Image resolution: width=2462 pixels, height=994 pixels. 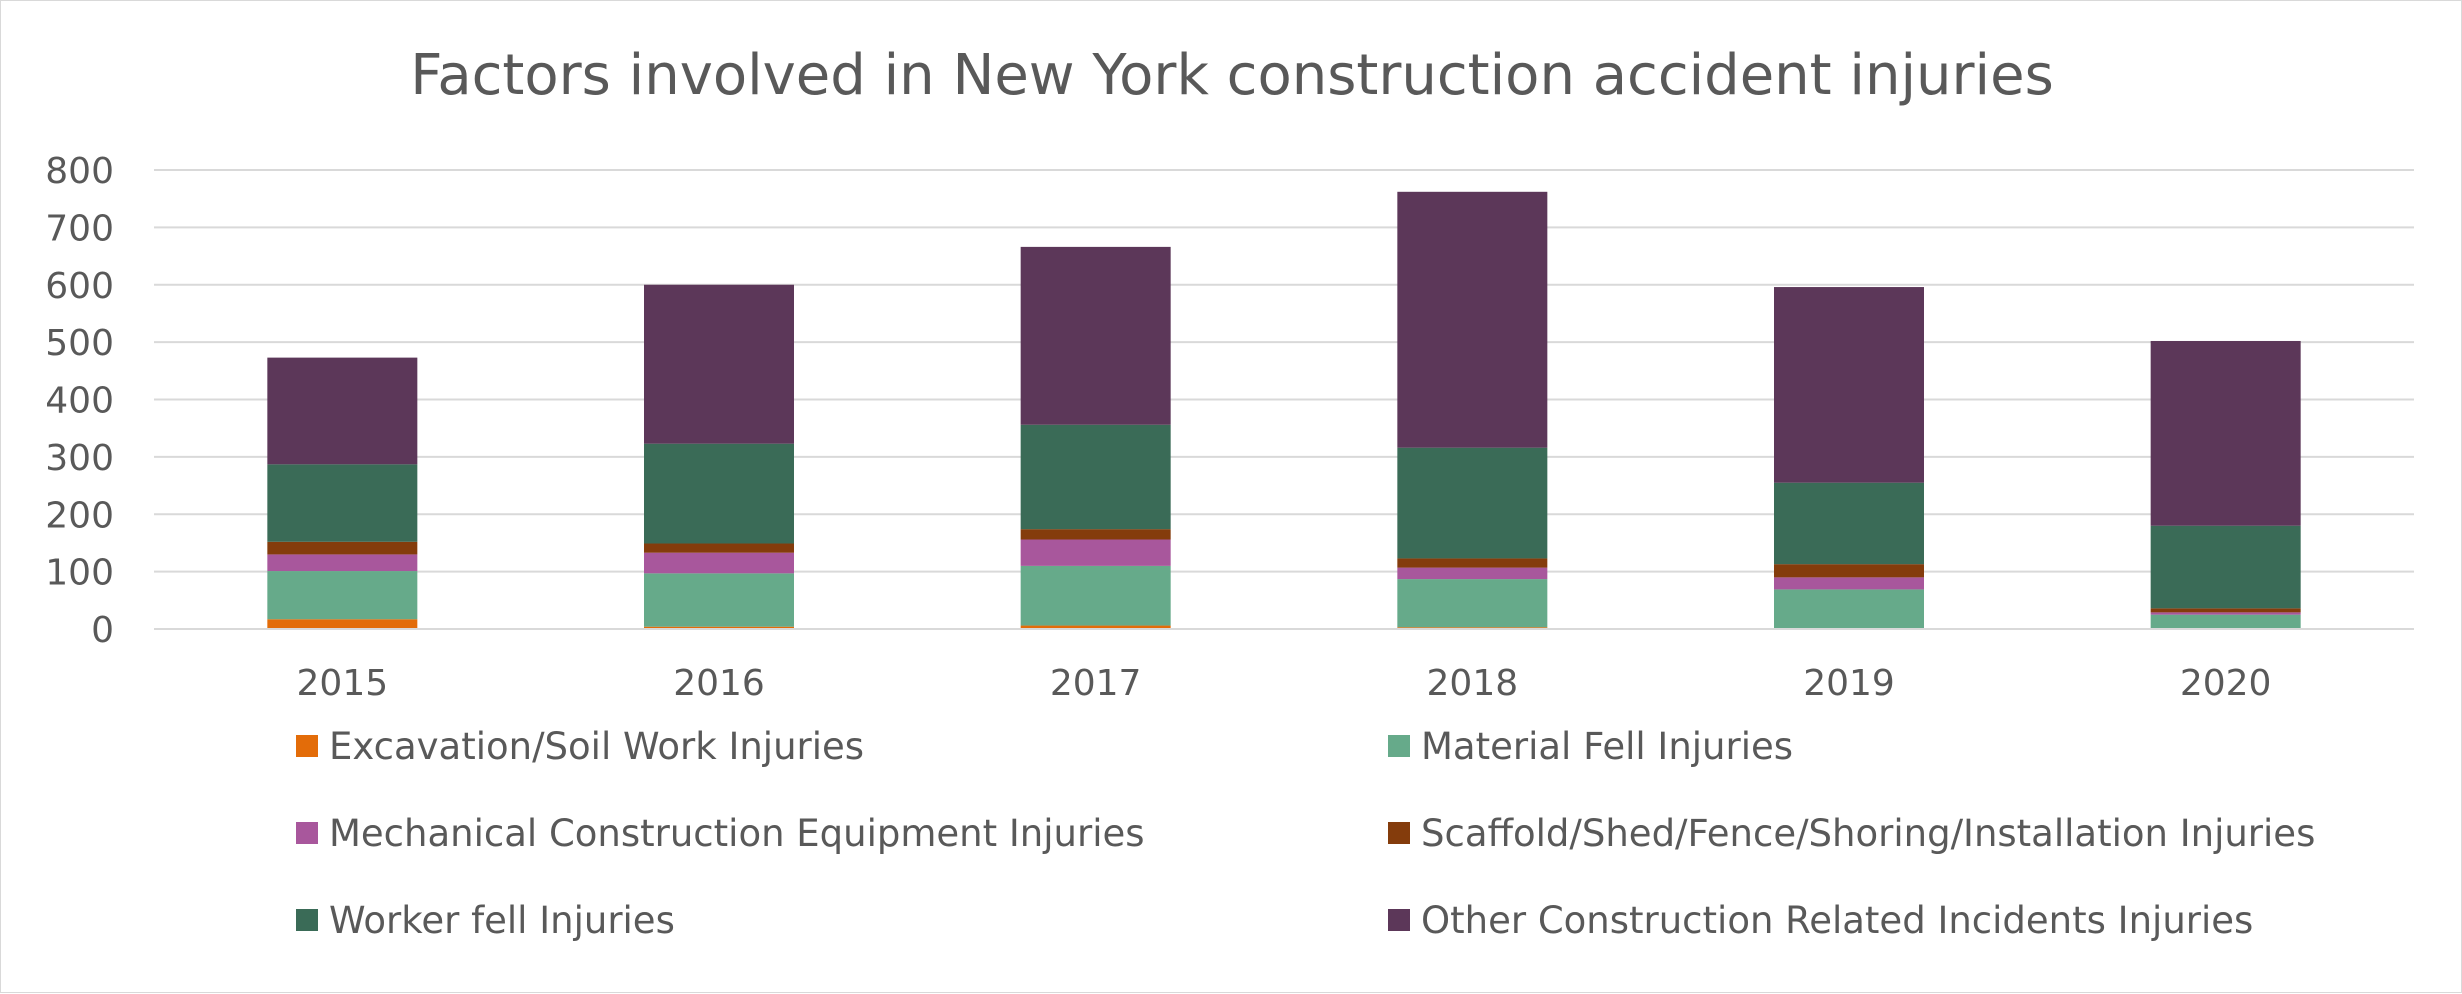 I want to click on y-tick-label: 700, so click(x=79, y=228).